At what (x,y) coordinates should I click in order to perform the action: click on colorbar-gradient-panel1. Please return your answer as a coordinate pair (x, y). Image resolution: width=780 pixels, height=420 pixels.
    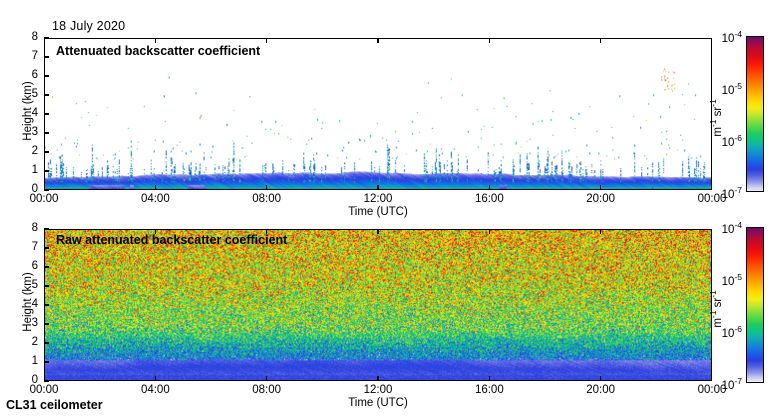
    Looking at the image, I should click on (755, 114).